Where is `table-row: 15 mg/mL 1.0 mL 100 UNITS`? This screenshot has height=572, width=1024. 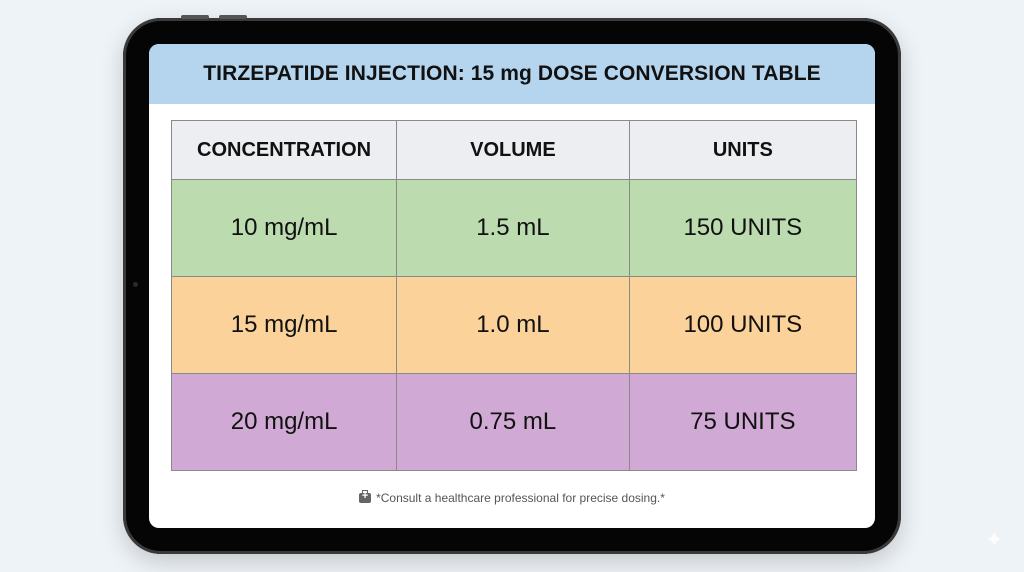 table-row: 15 mg/mL 1.0 mL 100 UNITS is located at coordinates (514, 325).